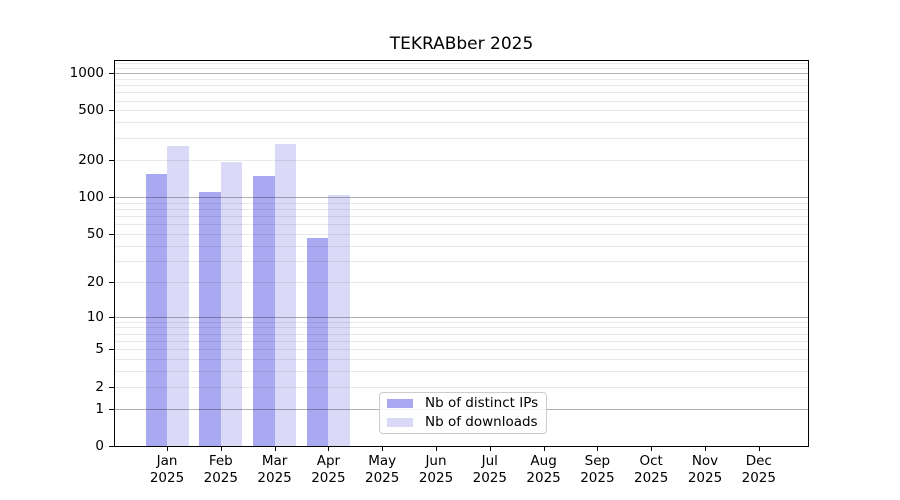  What do you see at coordinates (167, 461) in the screenshot?
I see `x-tick-month: Jan` at bounding box center [167, 461].